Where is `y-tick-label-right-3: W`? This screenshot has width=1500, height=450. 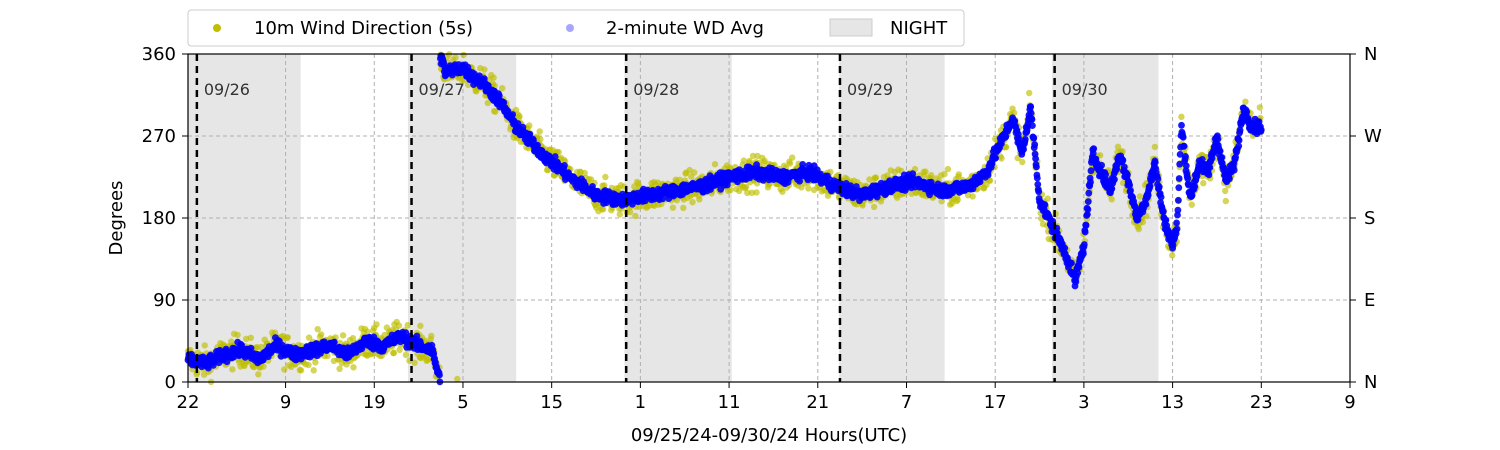
y-tick-label-right-3: W is located at coordinates (1373, 136).